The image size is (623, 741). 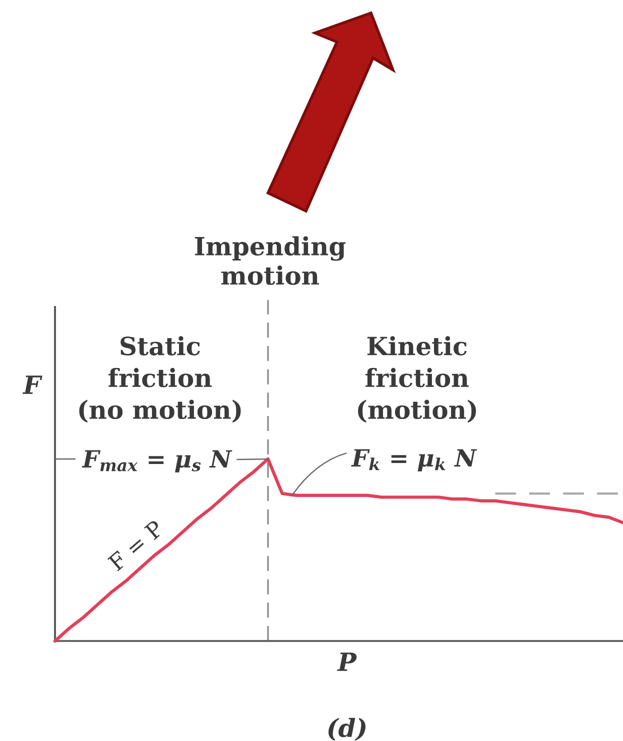 What do you see at coordinates (347, 729) in the screenshot?
I see `text: (d)` at bounding box center [347, 729].